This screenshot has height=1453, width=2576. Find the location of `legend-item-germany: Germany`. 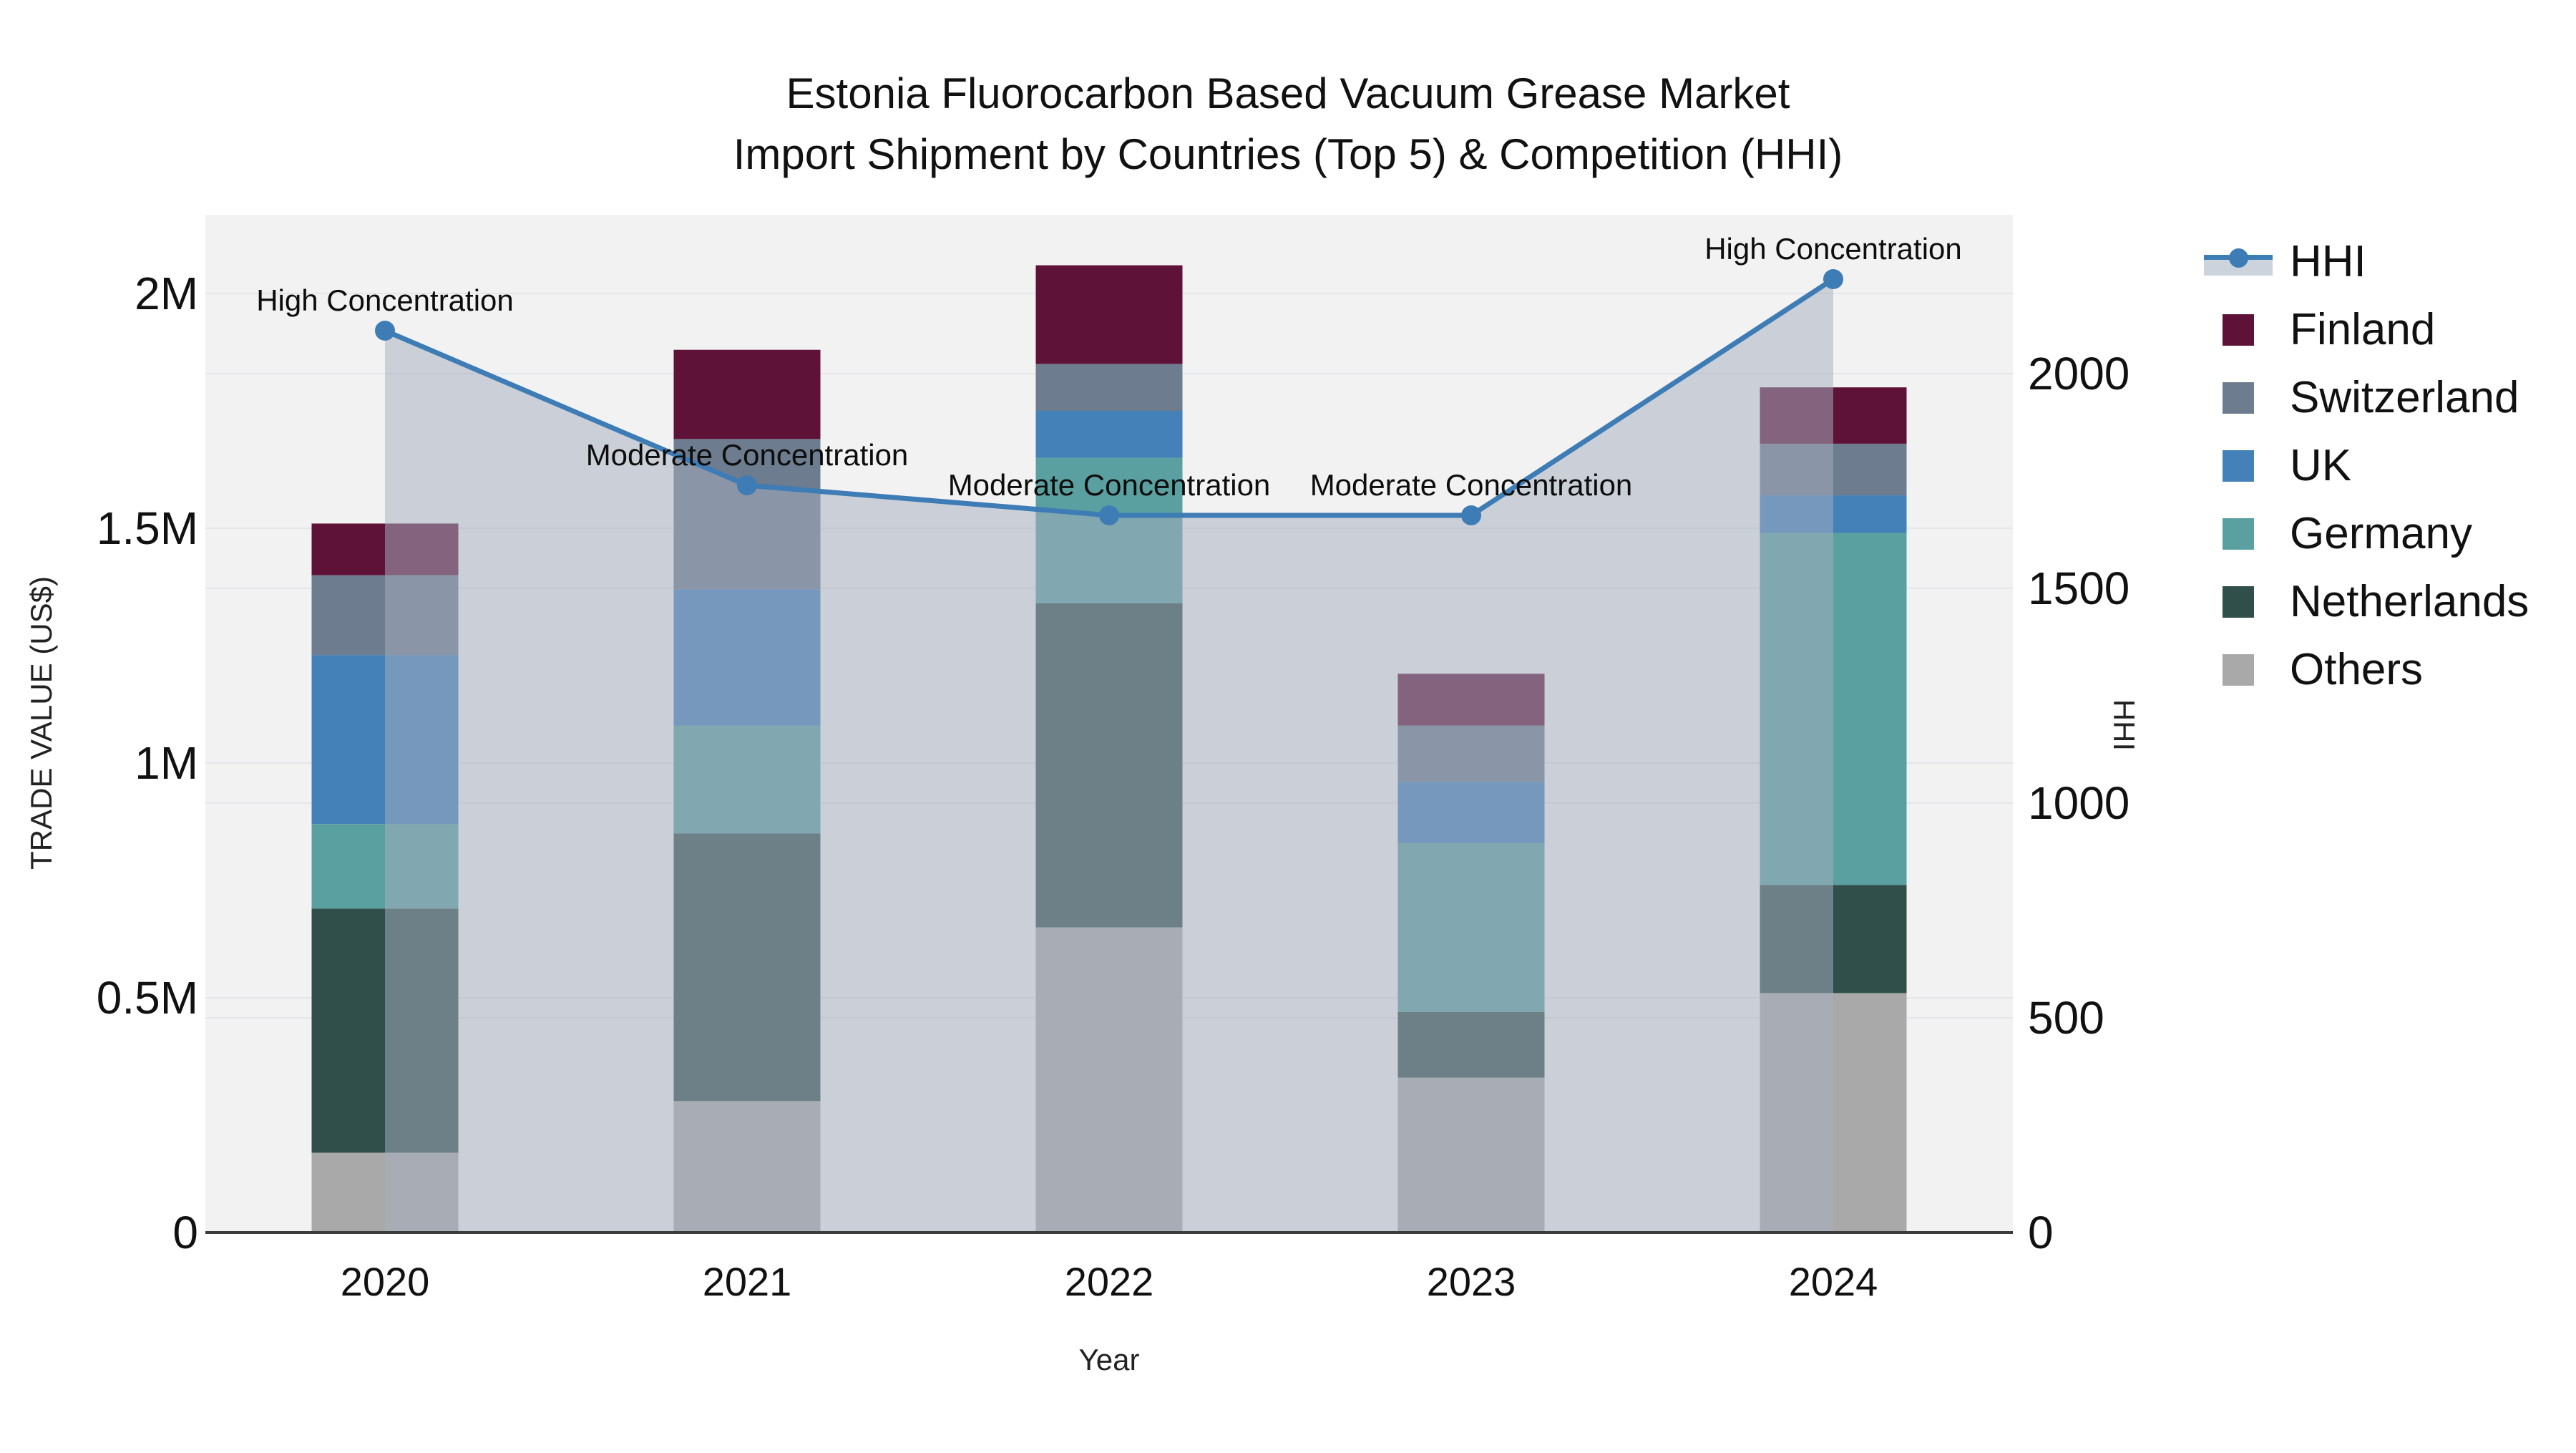

legend-item-germany: Germany is located at coordinates (2365, 534).